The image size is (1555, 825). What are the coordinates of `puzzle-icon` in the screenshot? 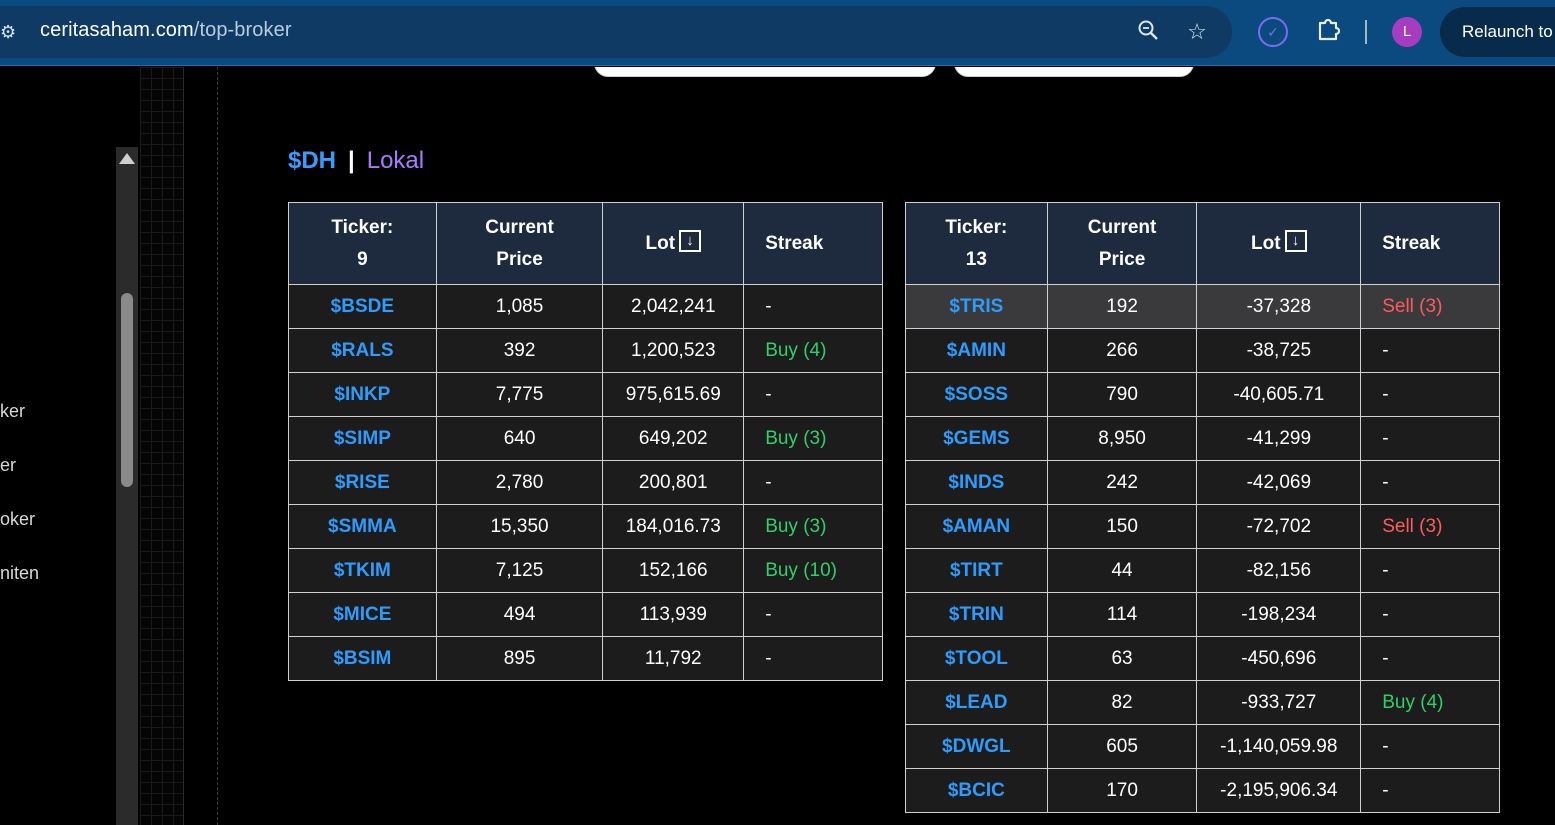 It's located at (1328, 31).